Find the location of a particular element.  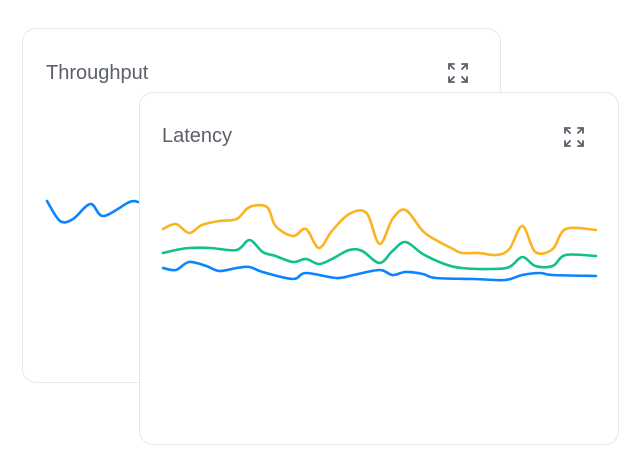

latency-chart is located at coordinates (379, 242).